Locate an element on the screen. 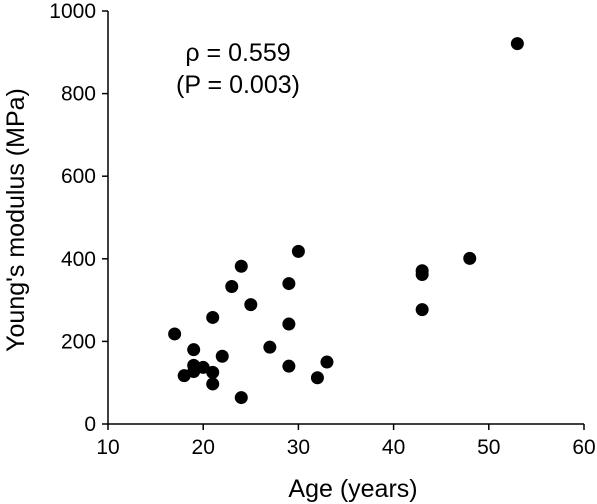  y-tick-label: 400 is located at coordinates (78, 259).